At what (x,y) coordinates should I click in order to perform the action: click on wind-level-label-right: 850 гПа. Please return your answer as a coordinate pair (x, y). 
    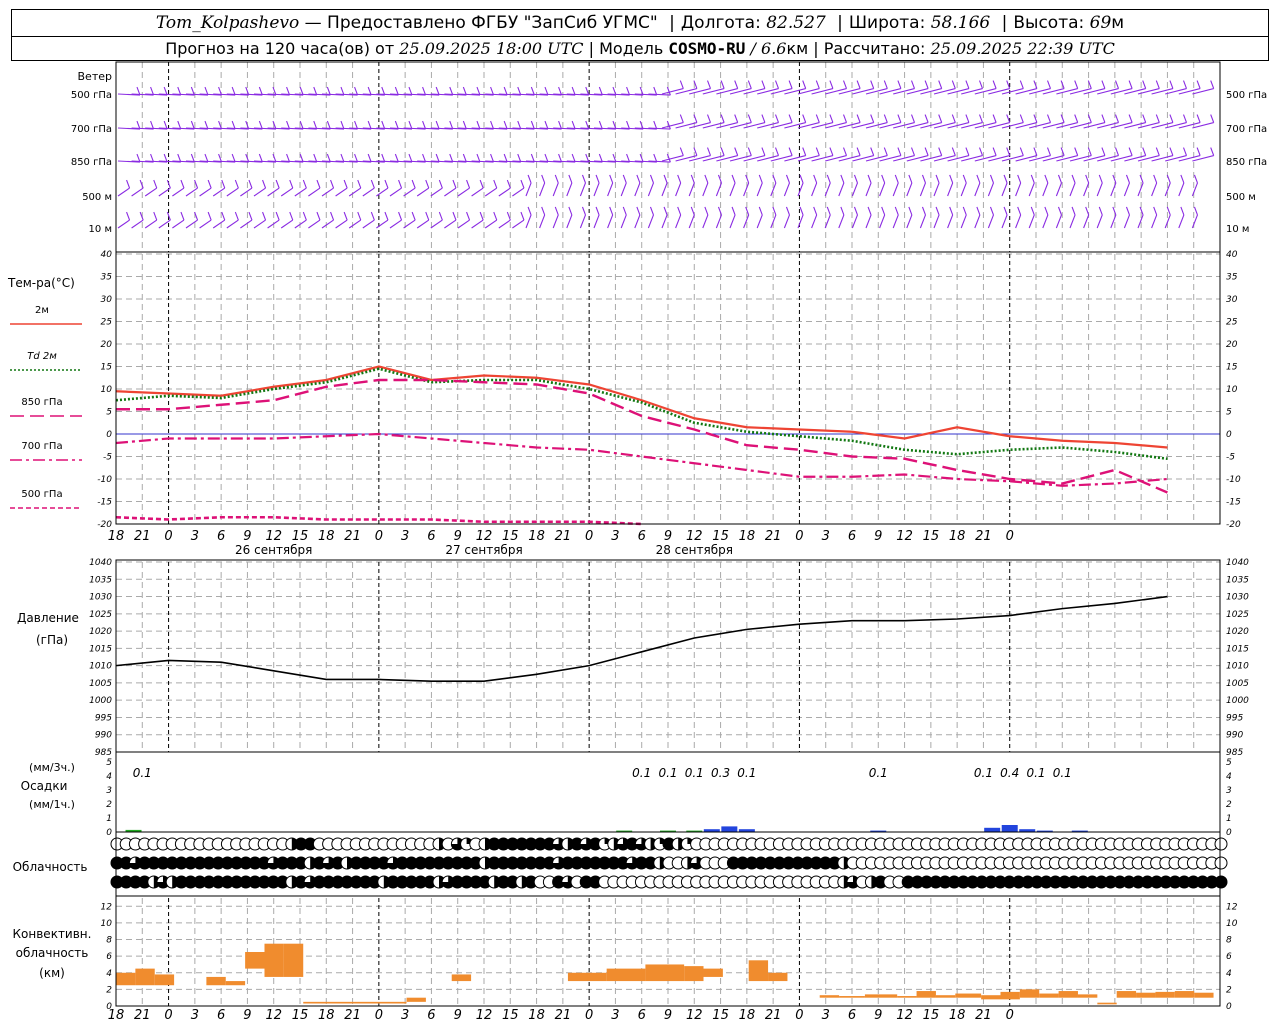
    Looking at the image, I should click on (1246, 162).